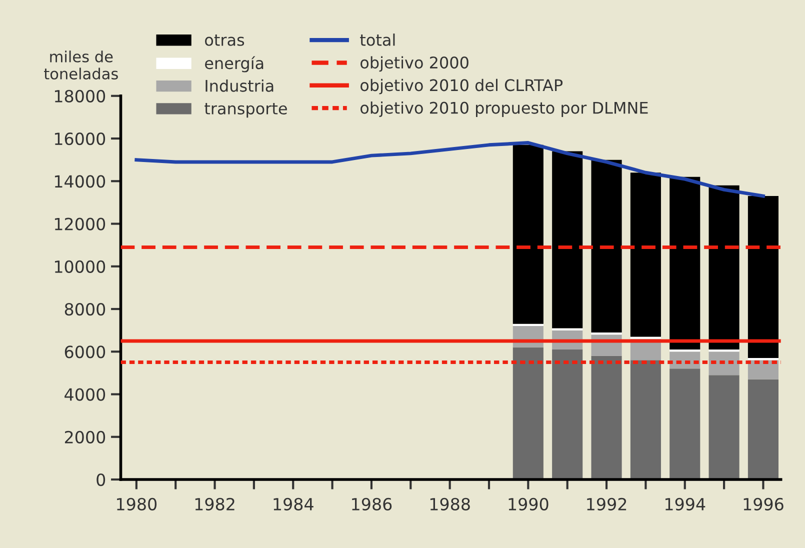 The height and width of the screenshot is (548, 805). I want to click on x-tick-label: 1992, so click(606, 504).